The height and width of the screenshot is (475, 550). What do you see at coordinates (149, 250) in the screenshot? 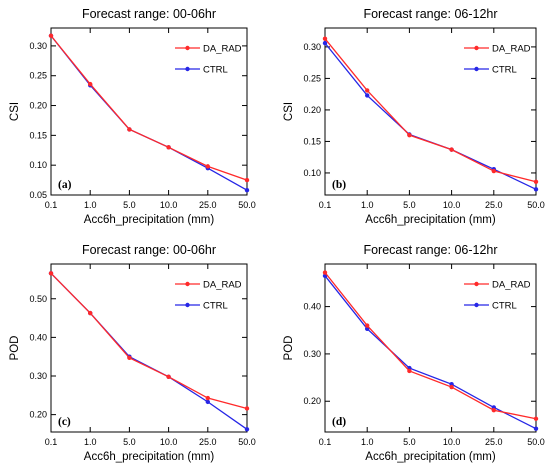
I see `chart-title: Forecast range: 00-06hr` at bounding box center [149, 250].